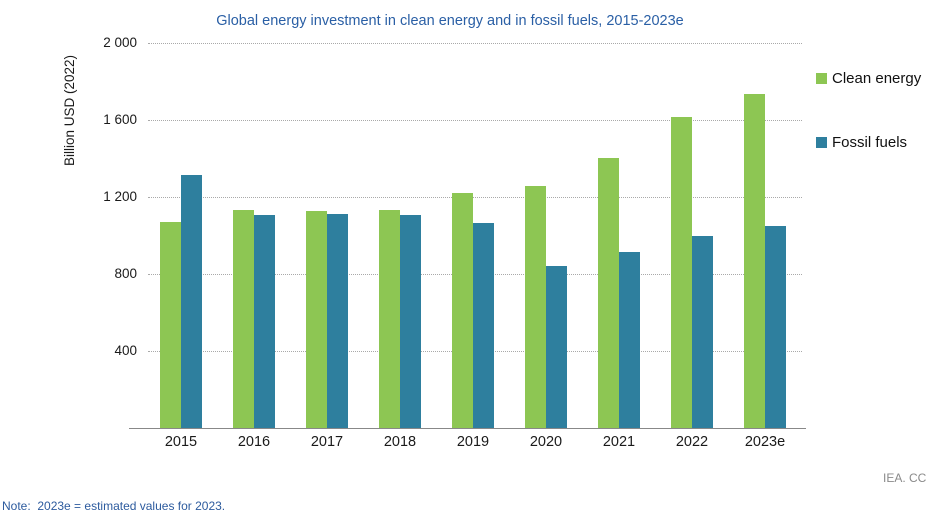  Describe the element at coordinates (467, 428) in the screenshot. I see `x-axis-line` at that location.